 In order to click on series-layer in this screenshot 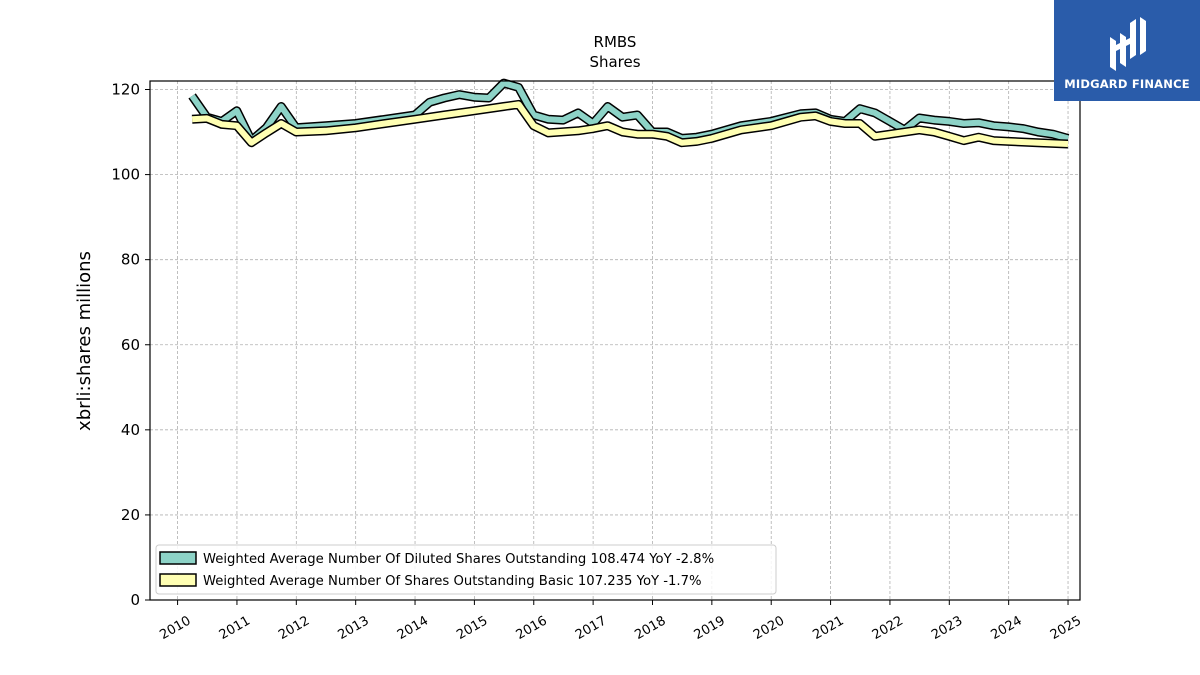, I will do `click(629, 113)`.